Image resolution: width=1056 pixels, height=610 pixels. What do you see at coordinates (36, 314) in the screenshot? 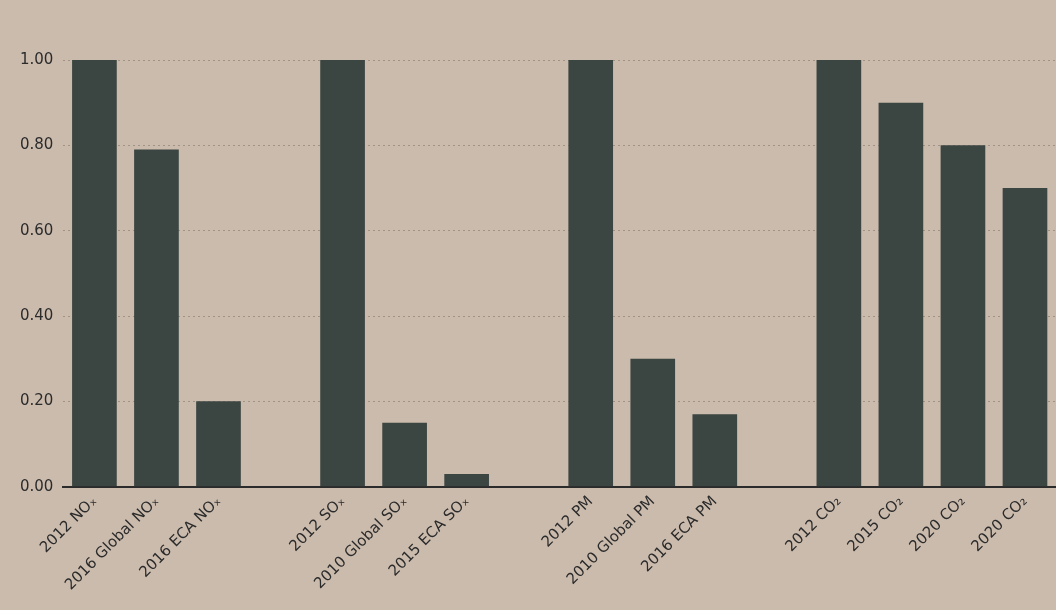
I see `y-tick-label: 0.40` at bounding box center [36, 314].